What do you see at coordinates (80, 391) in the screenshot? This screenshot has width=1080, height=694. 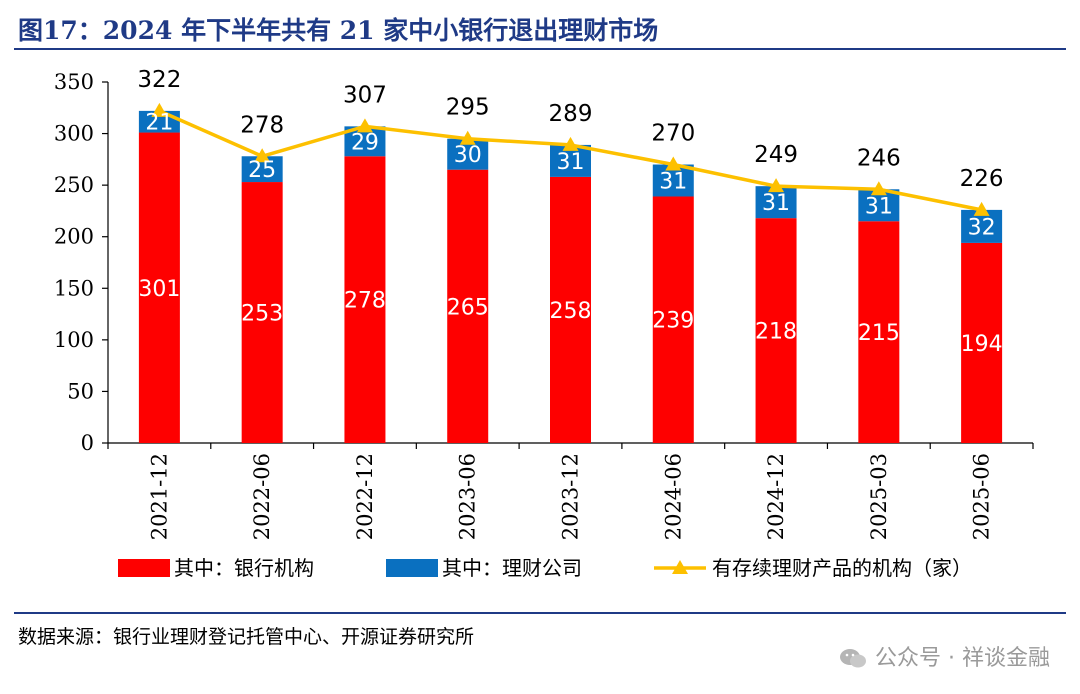 I see `y-tick-label: 50` at bounding box center [80, 391].